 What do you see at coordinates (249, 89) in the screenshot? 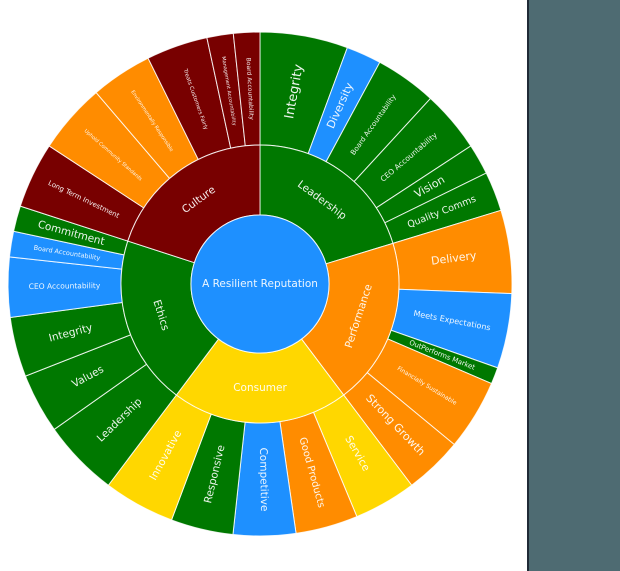
I see `leaf-label-board-accountability: Board Accountability` at bounding box center [249, 89].